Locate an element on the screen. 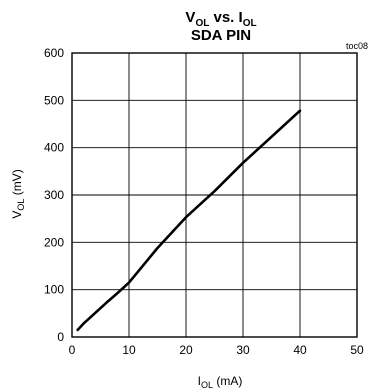 The height and width of the screenshot is (391, 372). y-tick-labels: 0 100 200 300 400 500 600 is located at coordinates (54, 195).